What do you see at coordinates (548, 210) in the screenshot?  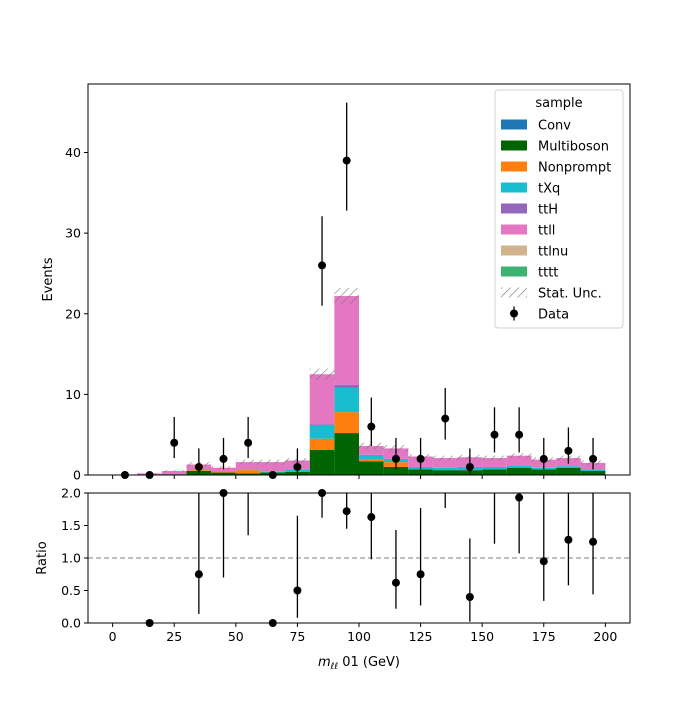 I see `legend-label-4: ttH` at bounding box center [548, 210].